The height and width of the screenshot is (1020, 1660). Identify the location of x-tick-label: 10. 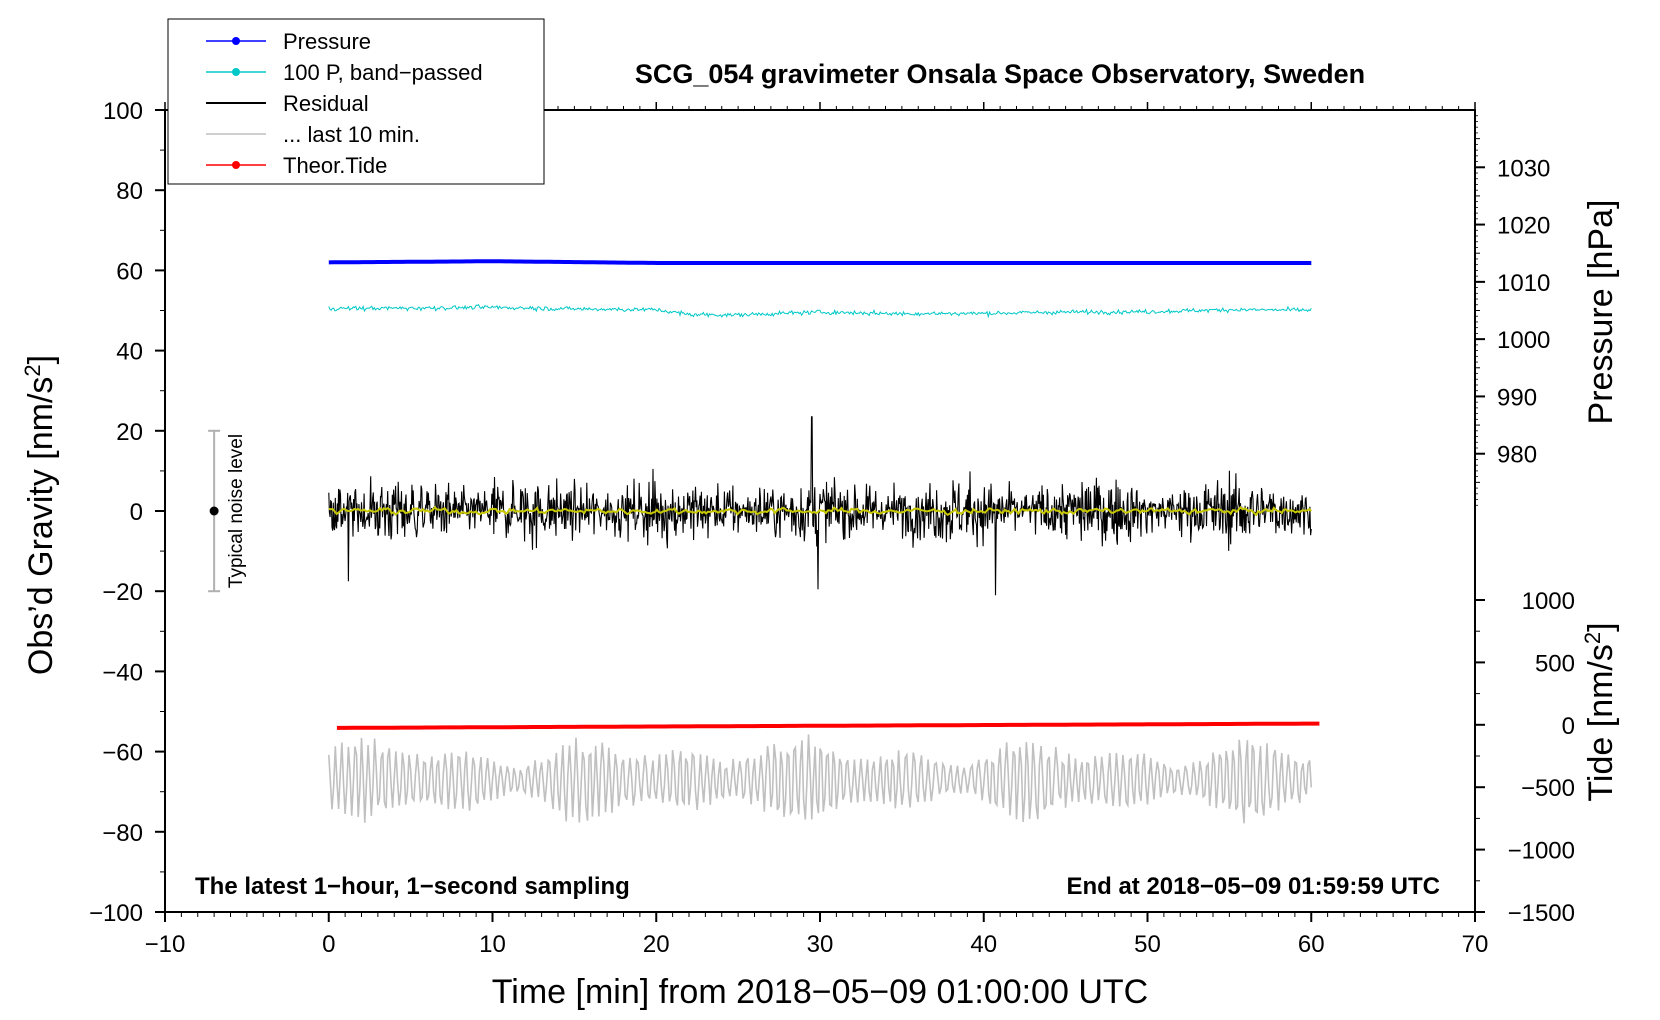
(492, 944).